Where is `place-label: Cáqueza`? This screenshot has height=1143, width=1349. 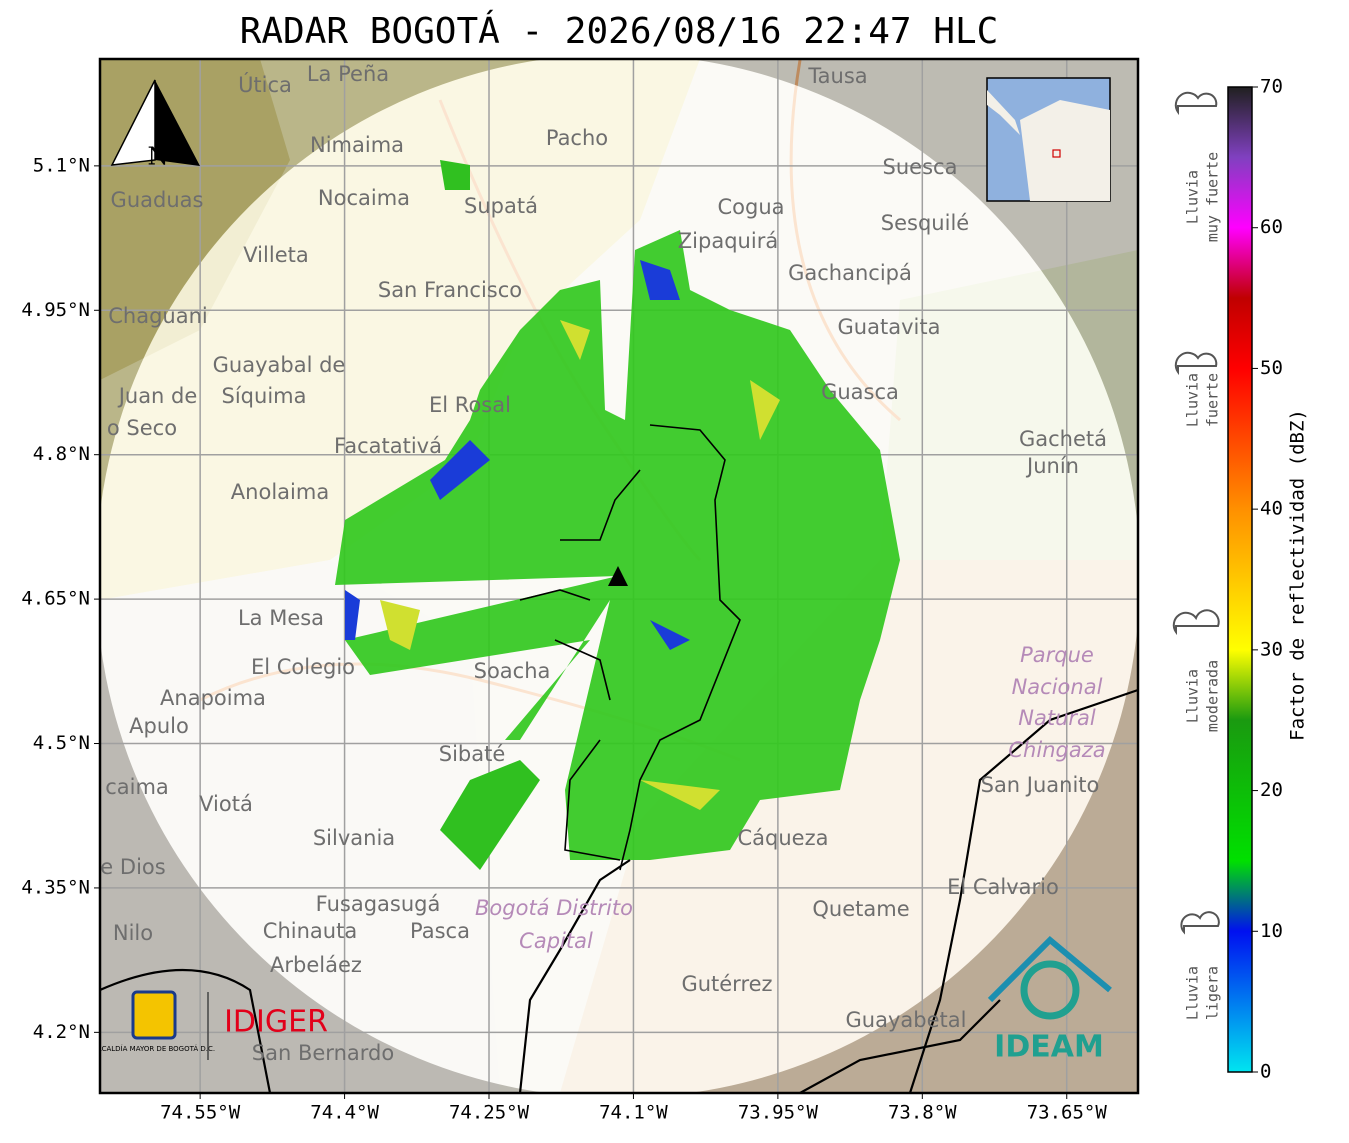 place-label: Cáqueza is located at coordinates (783, 838).